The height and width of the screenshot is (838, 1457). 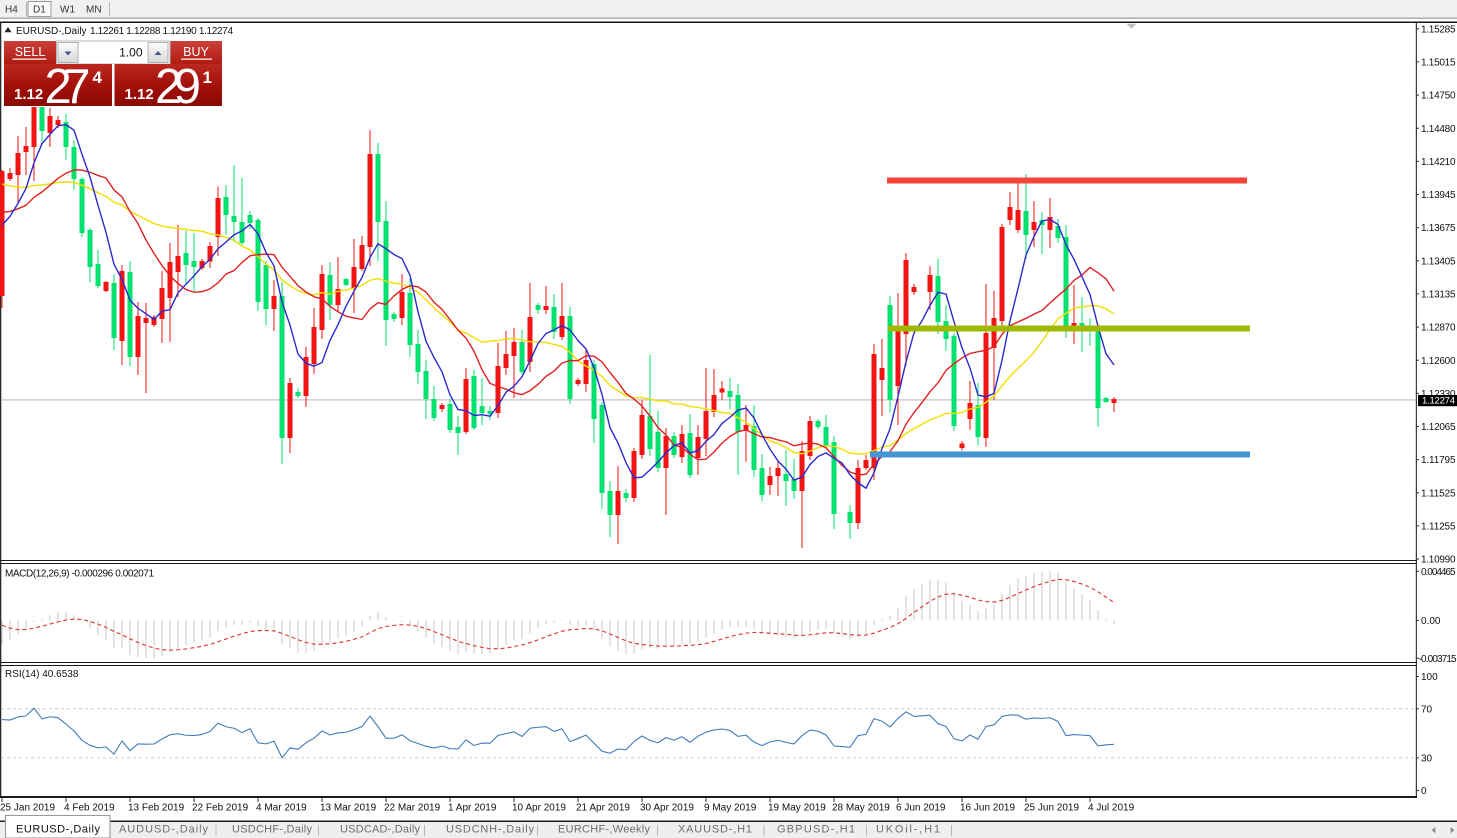 I want to click on svg-text: 1.11525, so click(x=1438, y=493).